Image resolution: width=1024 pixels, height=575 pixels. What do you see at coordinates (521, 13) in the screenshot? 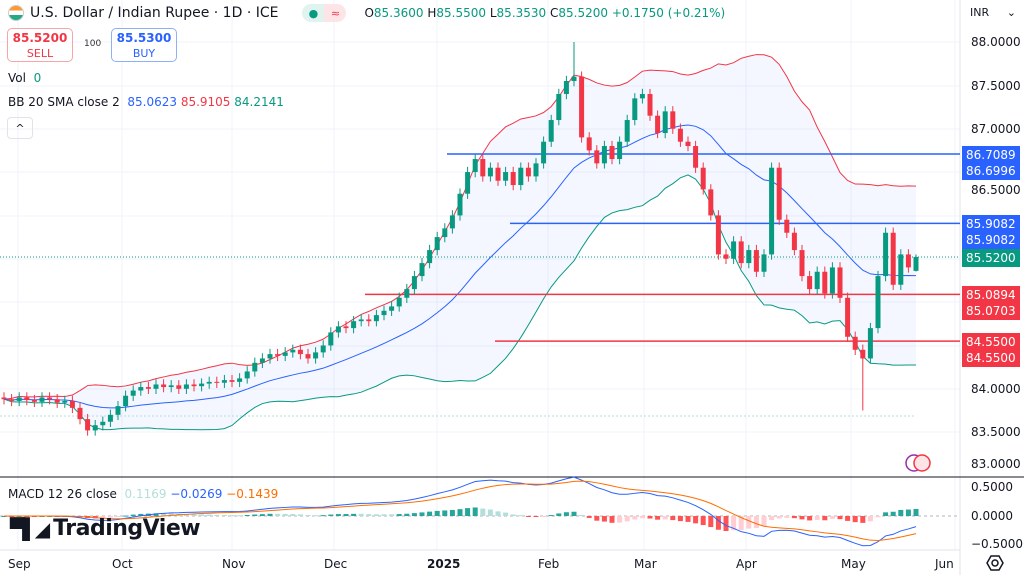
I see `low-value: 85.3530` at bounding box center [521, 13].